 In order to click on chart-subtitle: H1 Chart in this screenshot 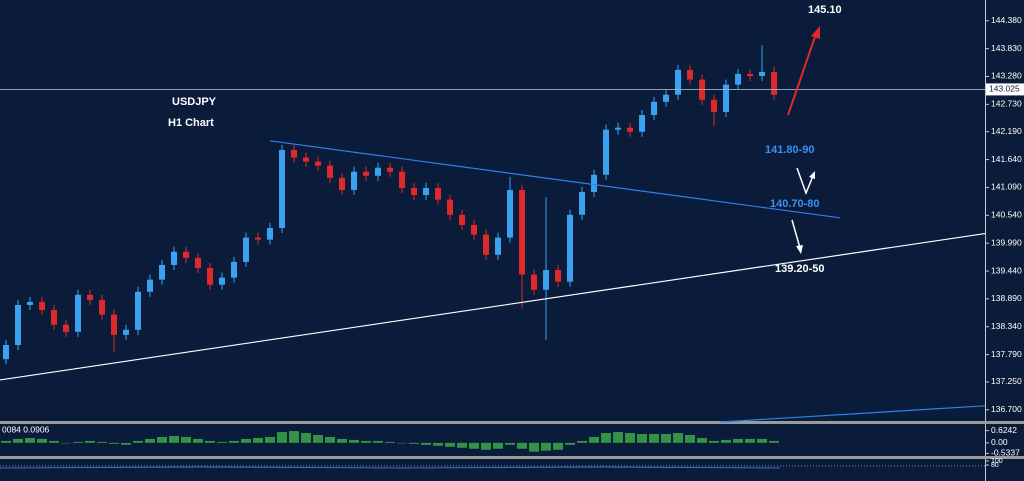, I will do `click(191, 123)`.